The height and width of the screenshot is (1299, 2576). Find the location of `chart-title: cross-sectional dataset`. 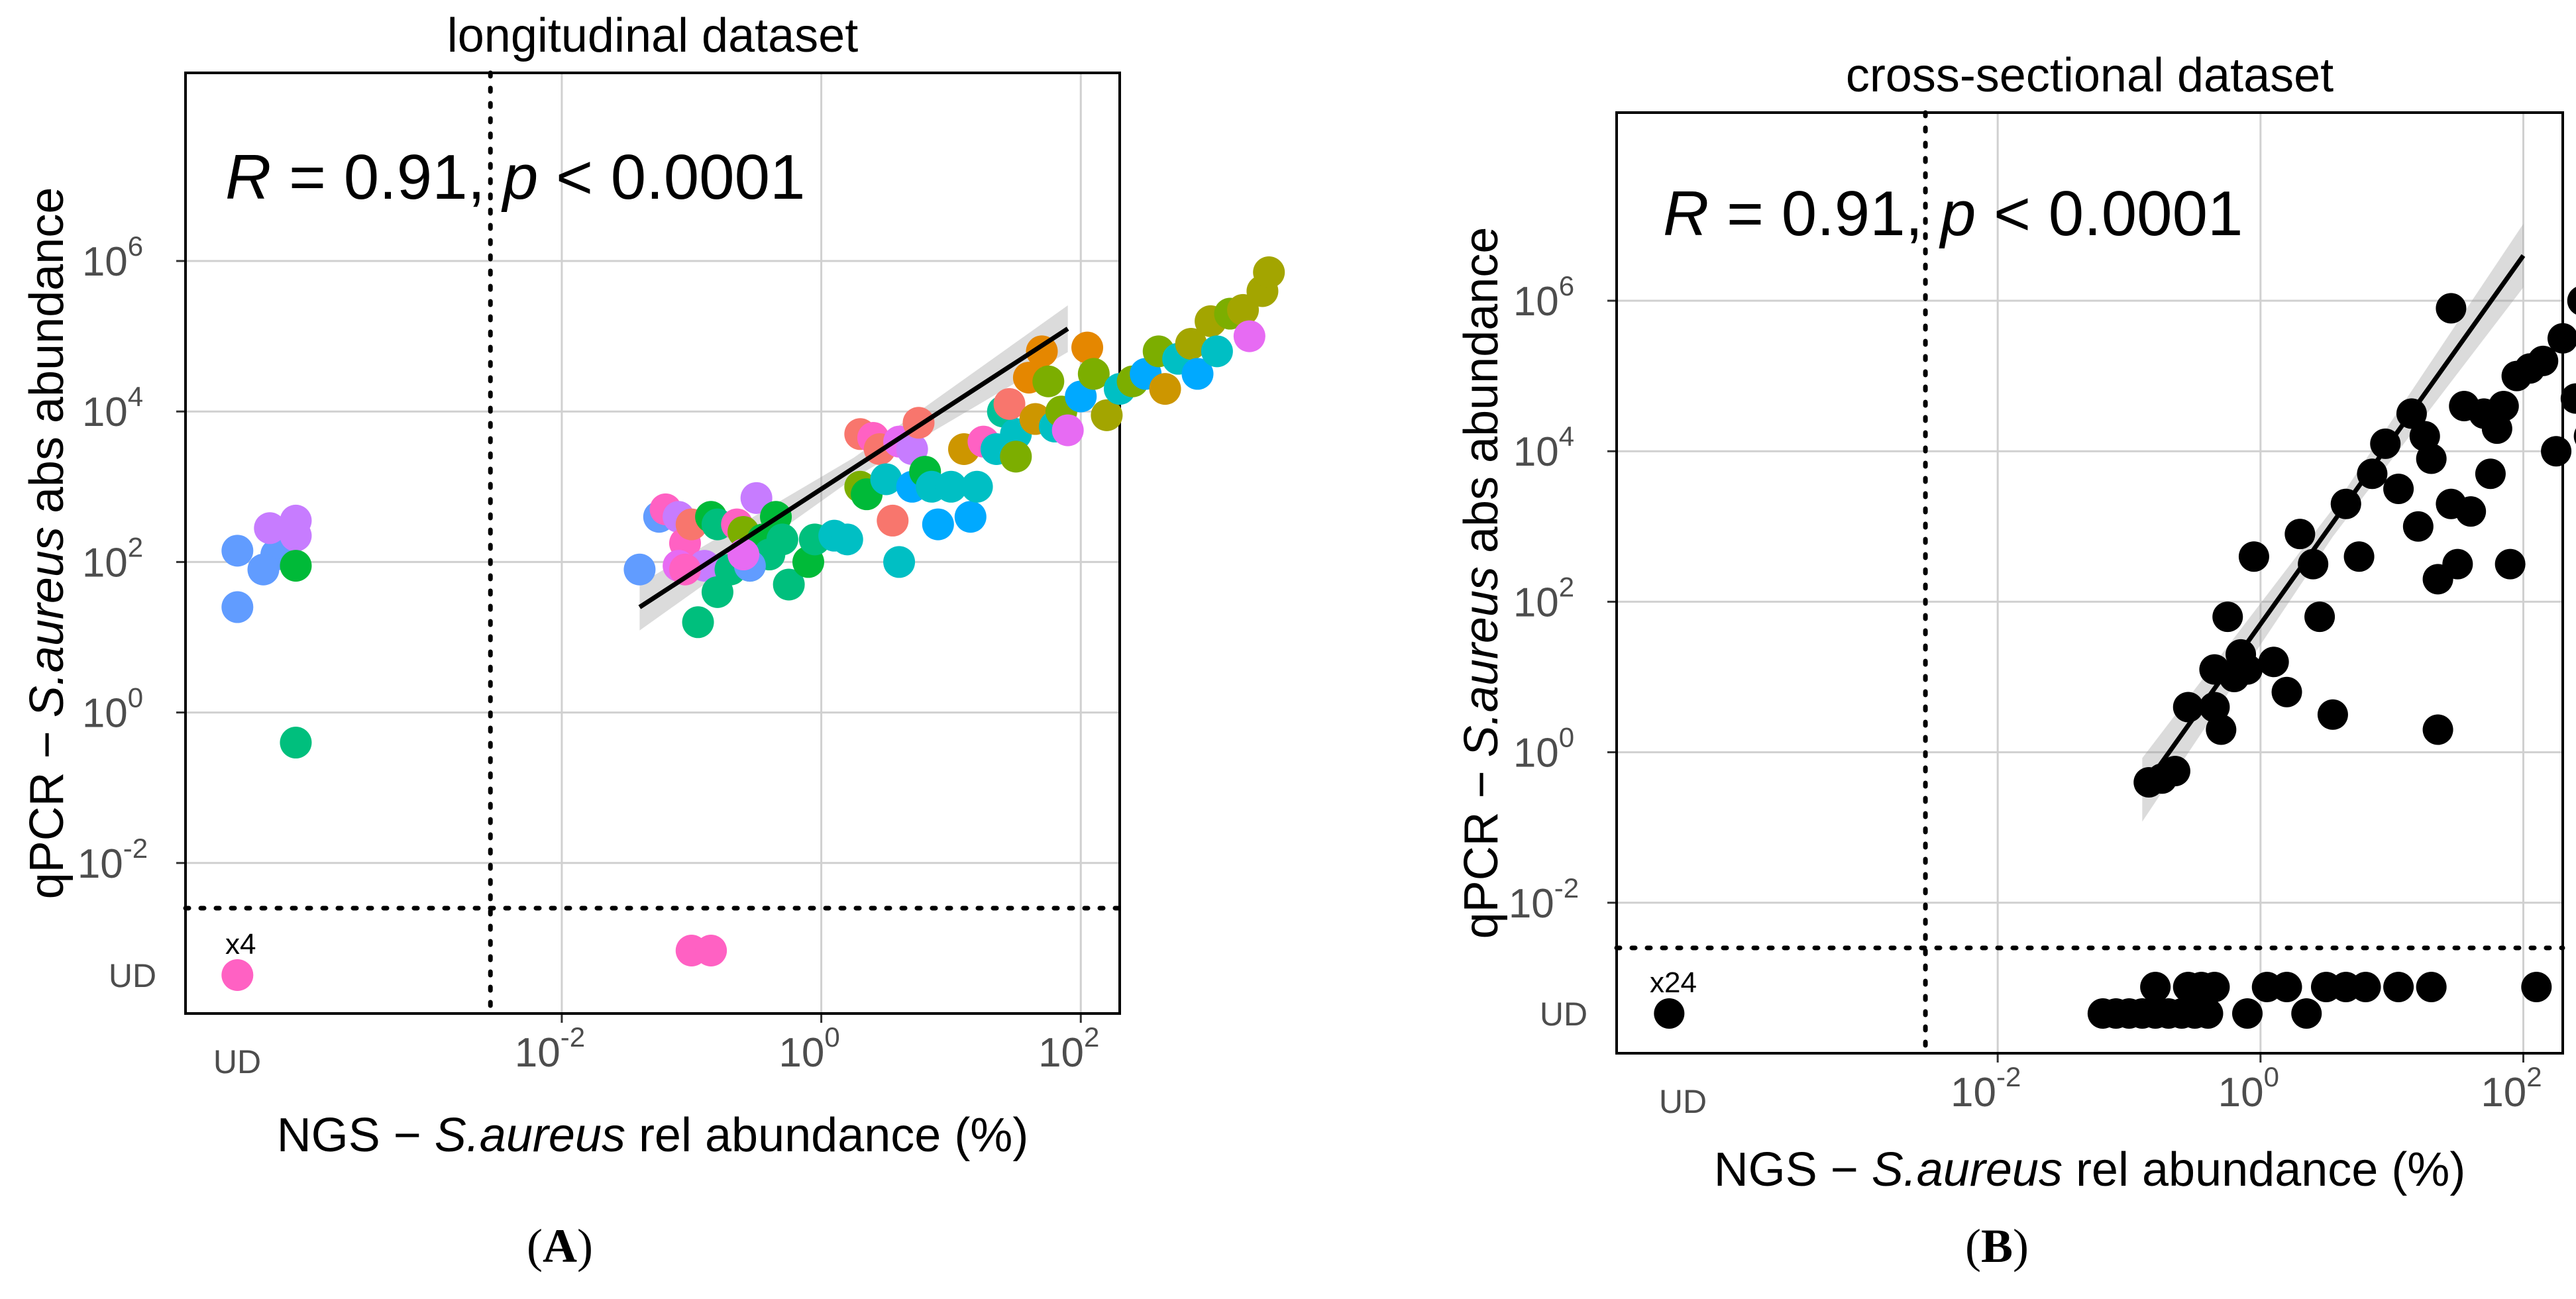

chart-title: cross-sectional dataset is located at coordinates (2090, 75).